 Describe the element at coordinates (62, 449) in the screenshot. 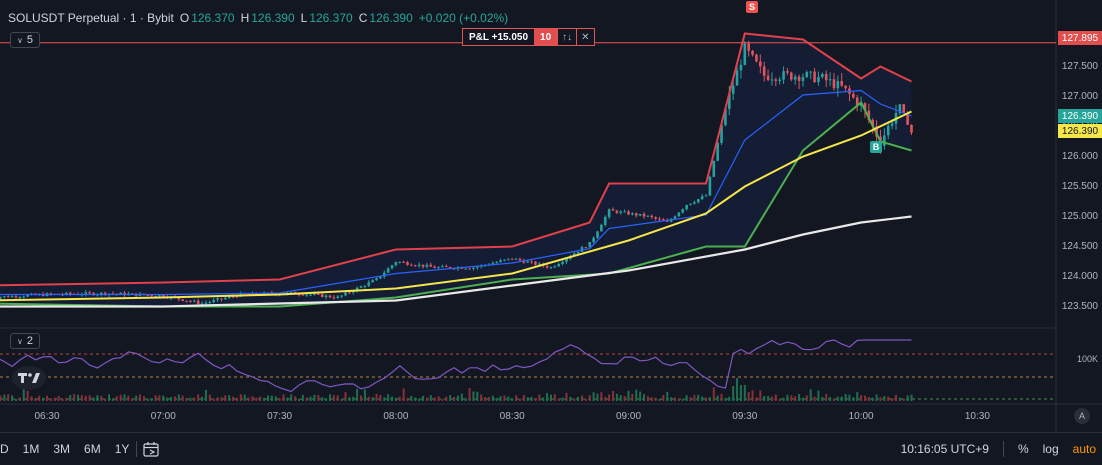

I see `range-3m: 3M` at that location.